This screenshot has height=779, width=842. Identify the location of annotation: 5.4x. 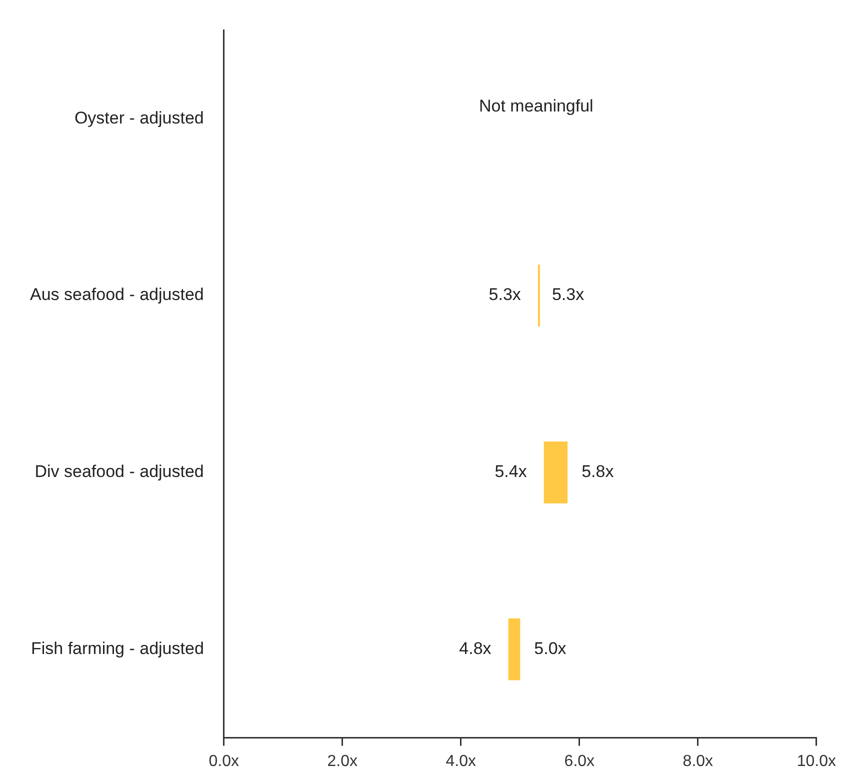
(511, 472).